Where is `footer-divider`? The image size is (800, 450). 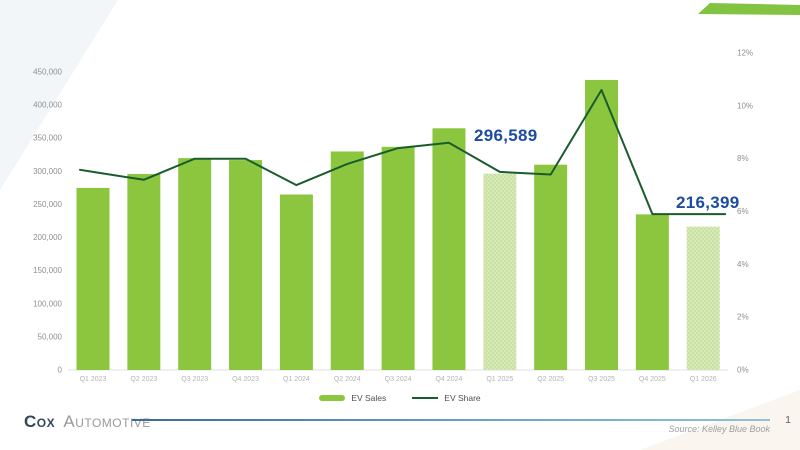
footer-divider is located at coordinates (451, 420).